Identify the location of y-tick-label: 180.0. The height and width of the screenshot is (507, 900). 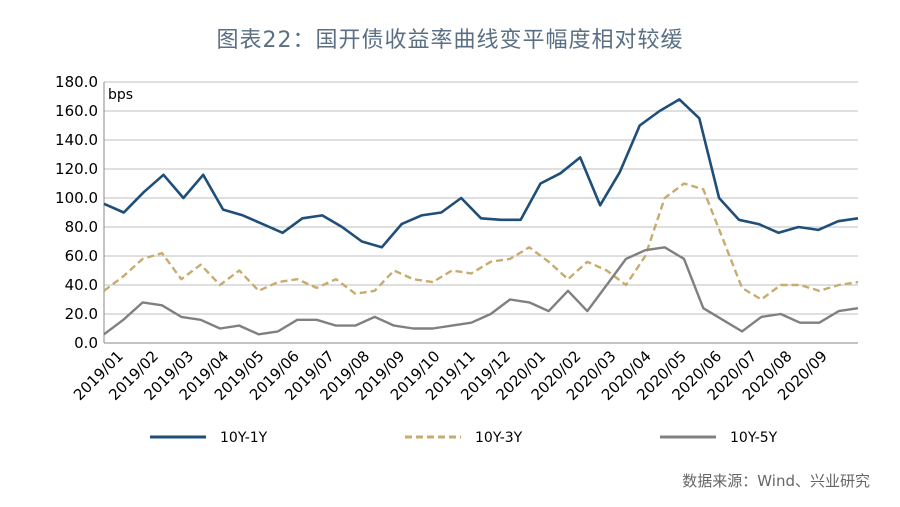
(76, 82).